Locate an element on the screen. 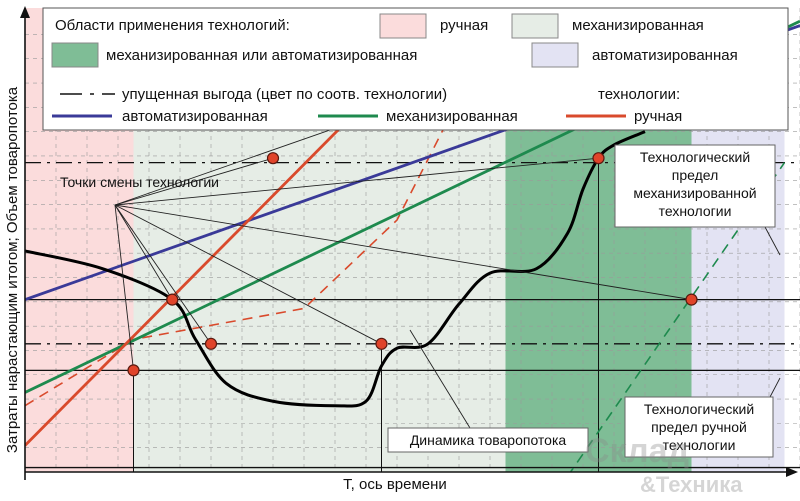 This screenshot has width=800, height=501. watermark-line-1: Склад is located at coordinates (637, 451).